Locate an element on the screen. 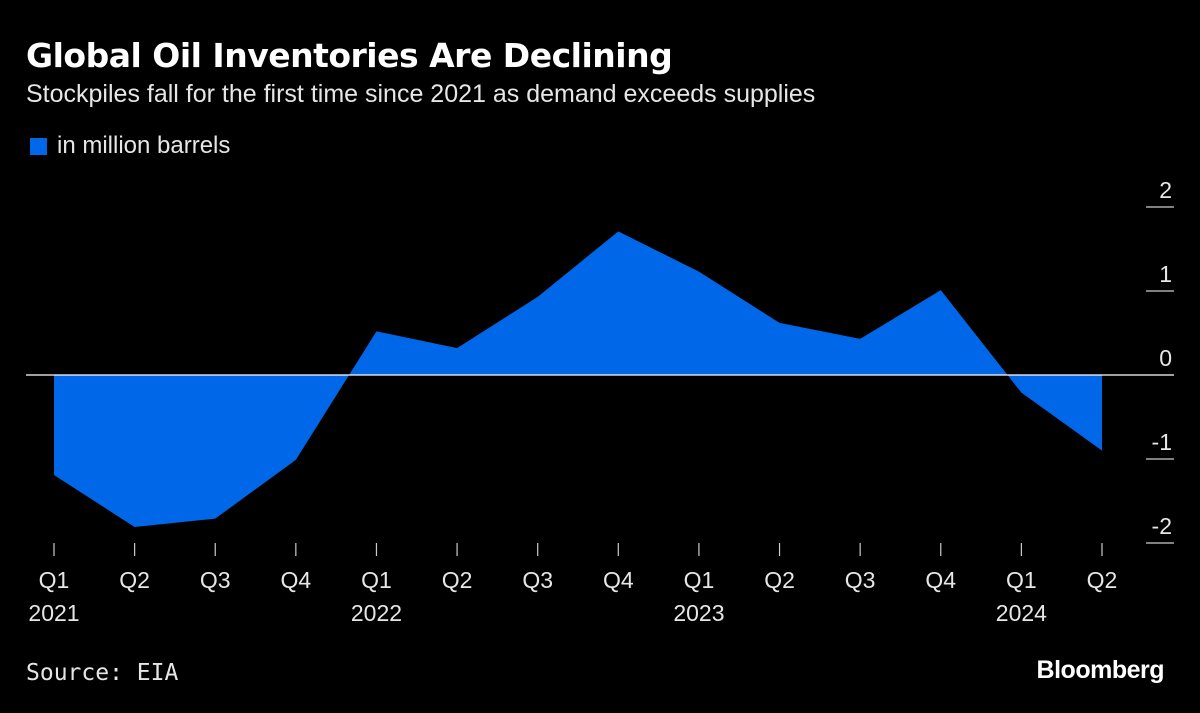 This screenshot has width=1200, height=713. chart-title: Global Oil Inventories Are Declining is located at coordinates (349, 55).